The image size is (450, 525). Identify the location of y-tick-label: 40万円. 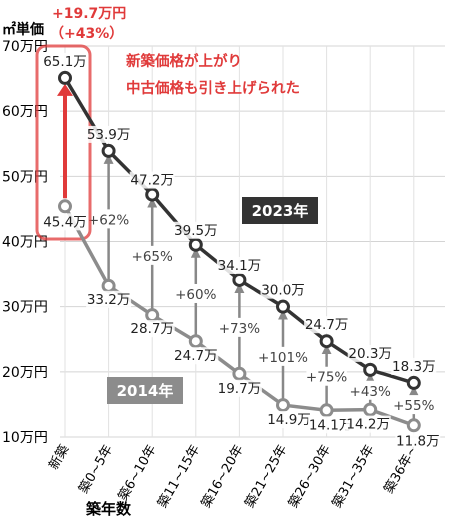
(25, 243).